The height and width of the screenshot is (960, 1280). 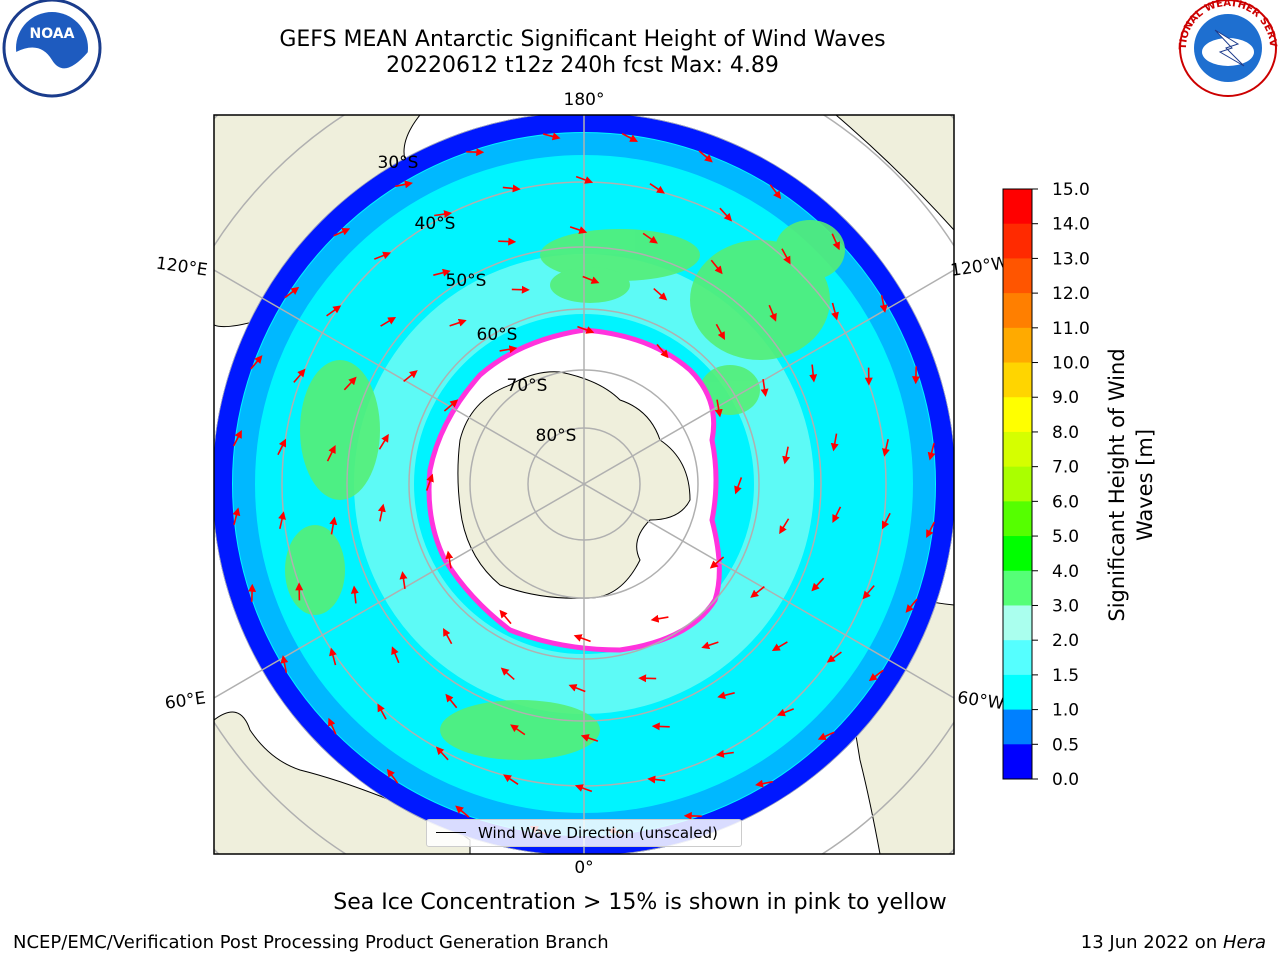 What do you see at coordinates (497, 335) in the screenshot?
I see `lat-label-60s: 60°S` at bounding box center [497, 335].